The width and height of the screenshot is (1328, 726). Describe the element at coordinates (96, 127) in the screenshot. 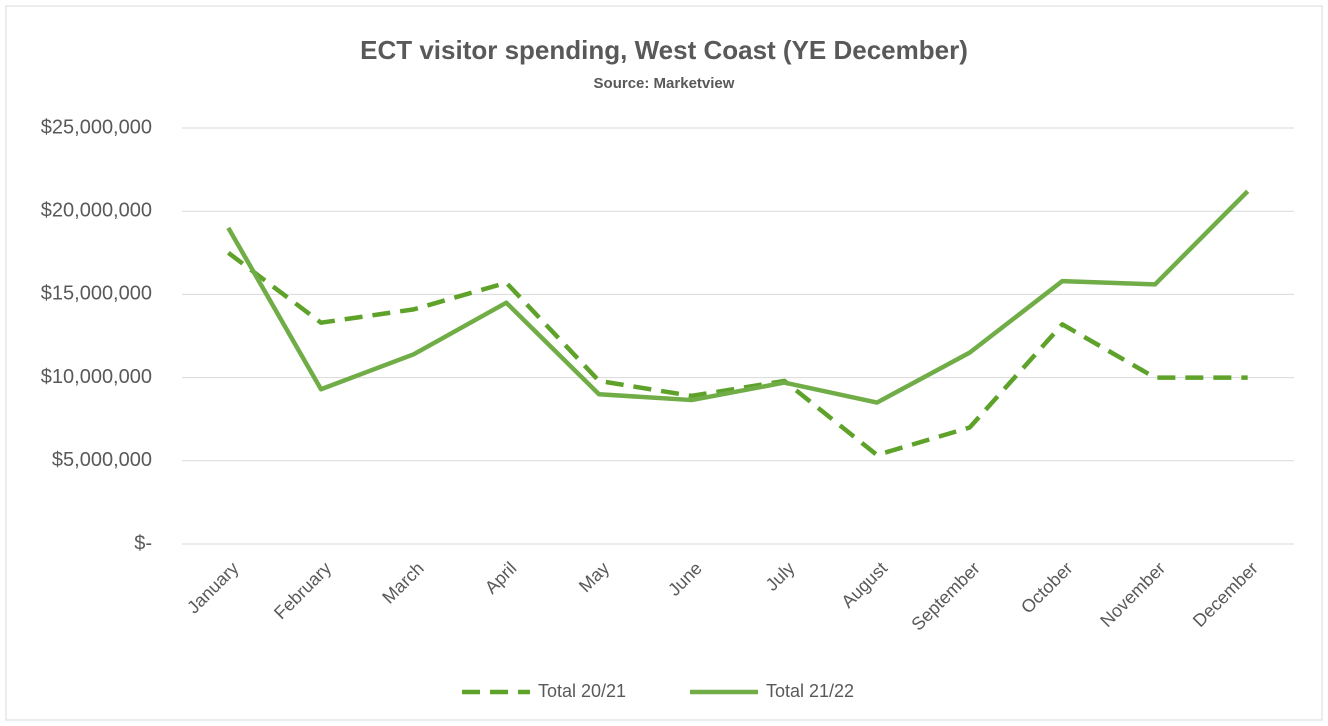

I see `y-tick-label: $25,000,000` at that location.